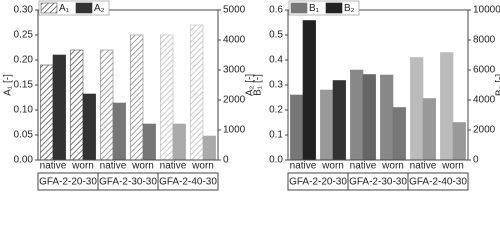 This screenshot has height=240, width=500. I want to click on y-tick-label: 0.15, so click(24, 85).